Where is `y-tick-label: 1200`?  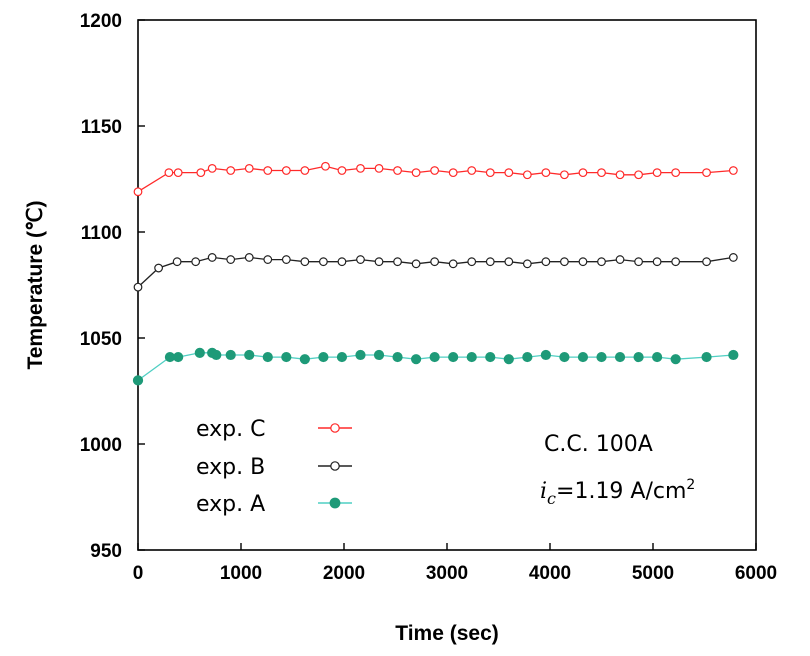 y-tick-label: 1200 is located at coordinates (101, 21).